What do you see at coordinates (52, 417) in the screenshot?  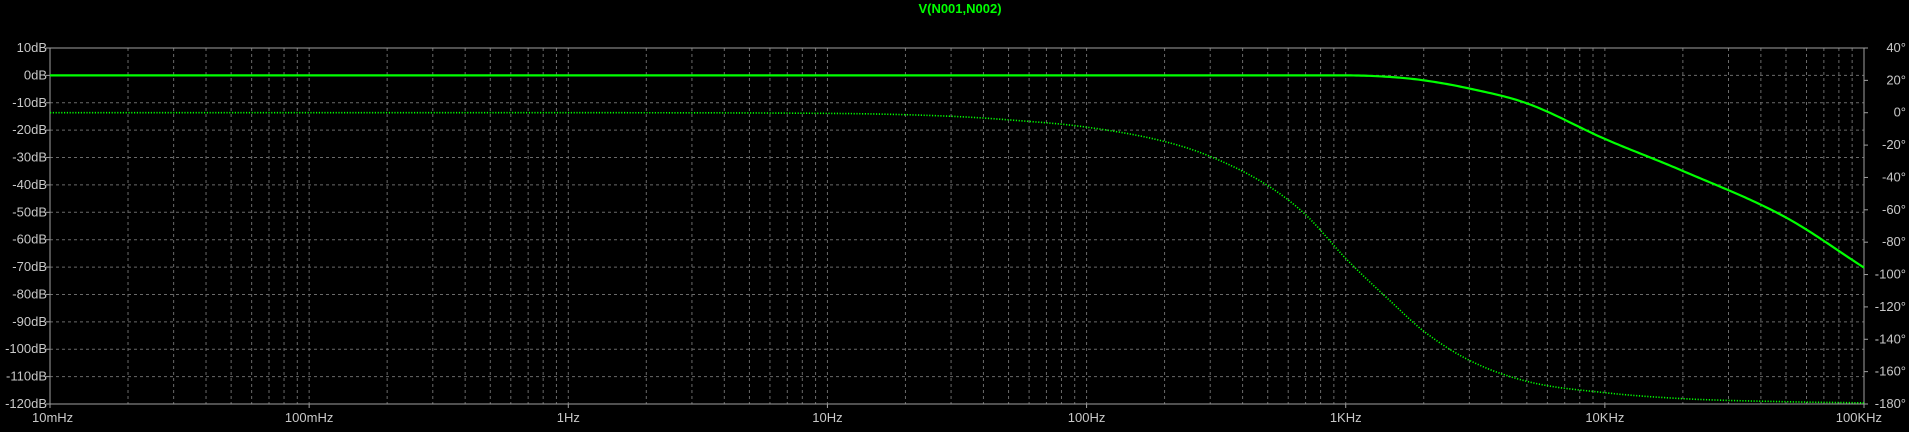 I see `x-tick-label: 10mHz` at bounding box center [52, 417].